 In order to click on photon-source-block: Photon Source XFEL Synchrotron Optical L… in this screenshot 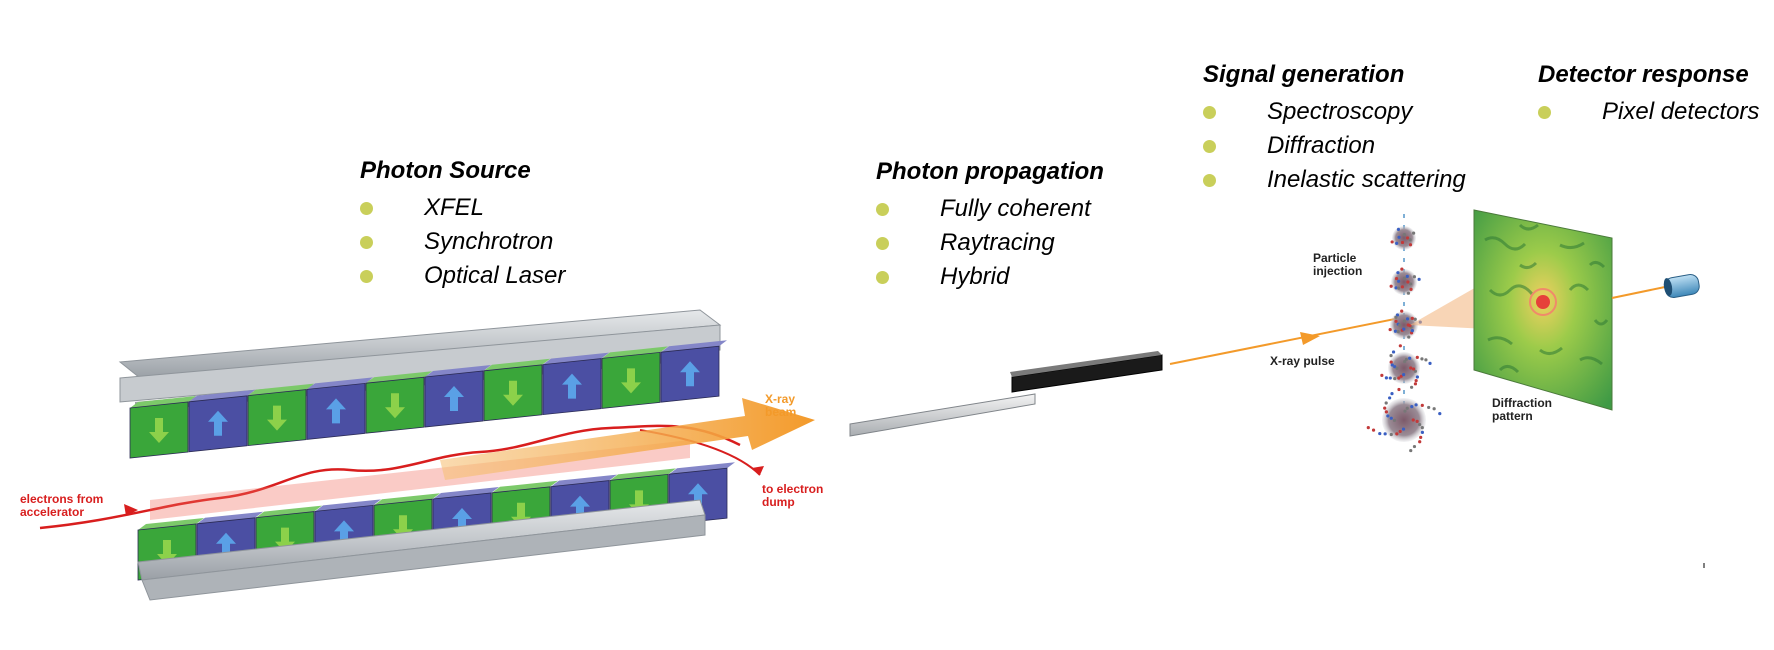, I will do `click(462, 225)`.